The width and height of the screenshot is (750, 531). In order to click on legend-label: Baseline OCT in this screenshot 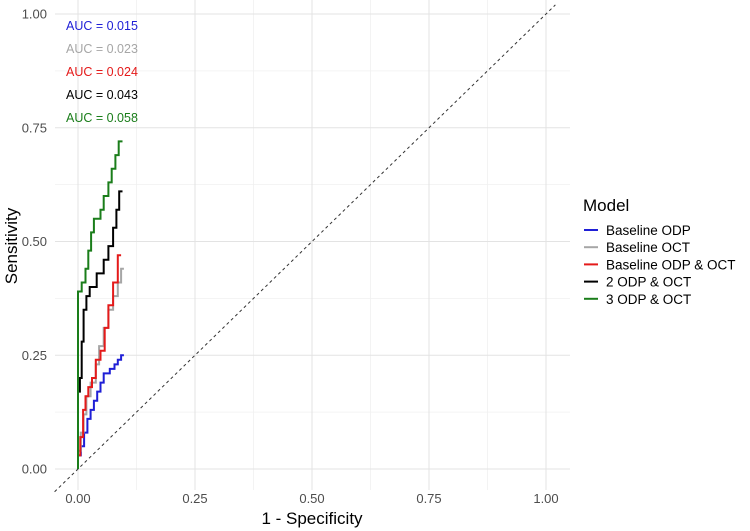, I will do `click(648, 247)`.